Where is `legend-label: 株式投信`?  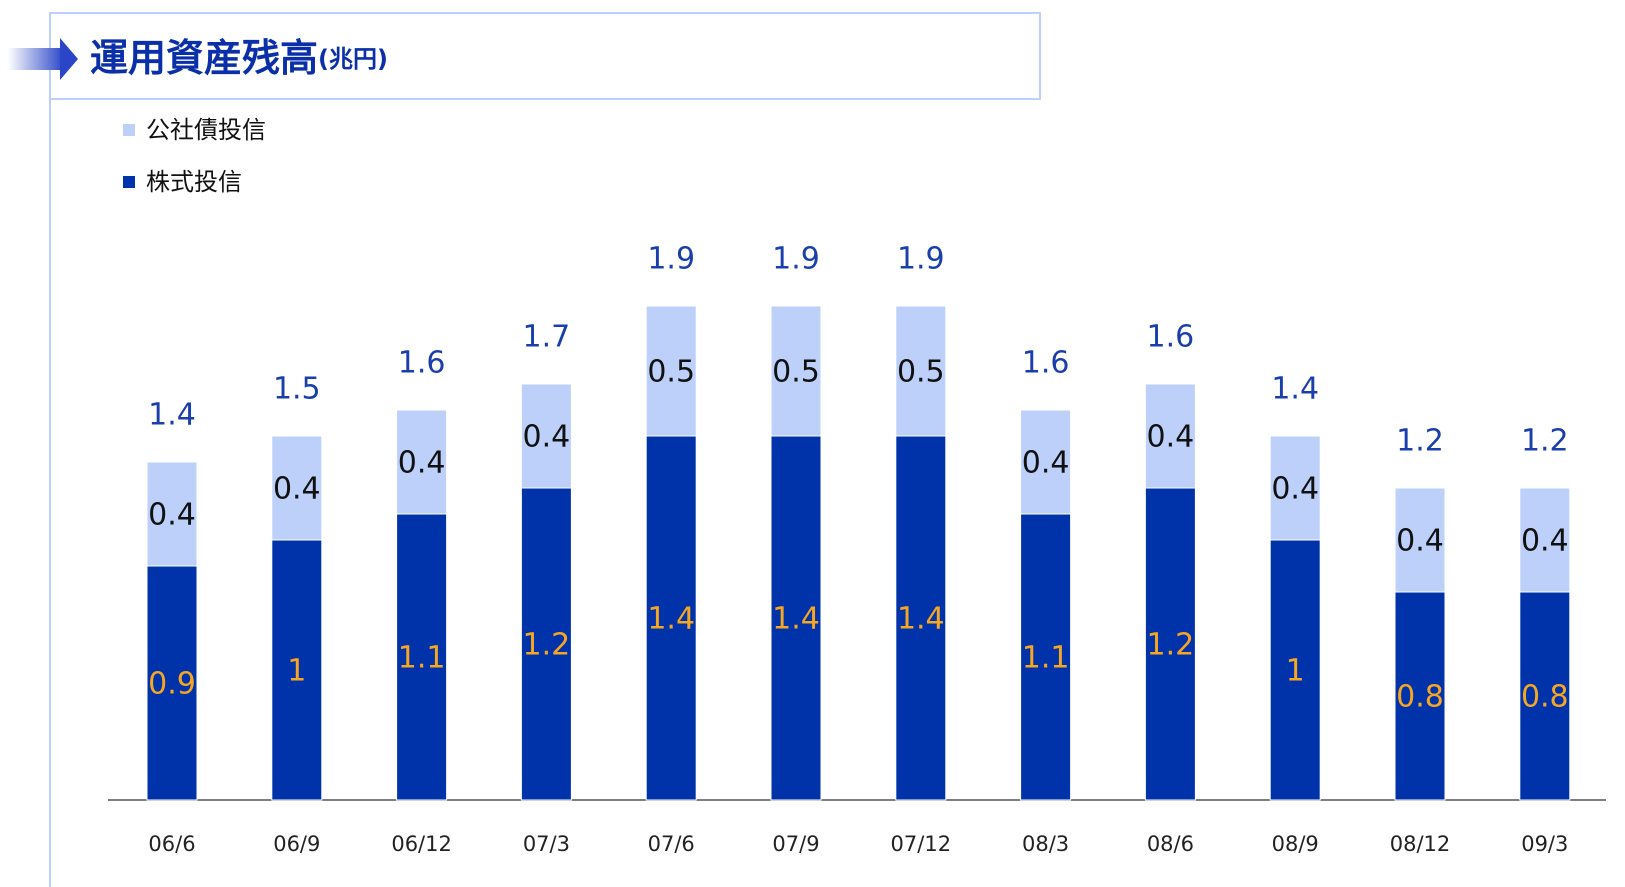
legend-label: 株式投信 is located at coordinates (194, 182).